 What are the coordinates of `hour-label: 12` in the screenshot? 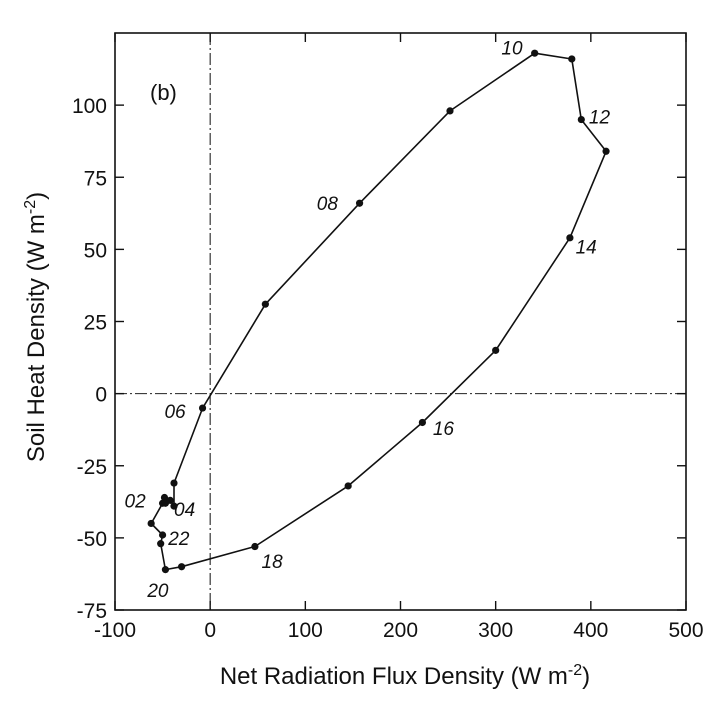 It's located at (600, 118).